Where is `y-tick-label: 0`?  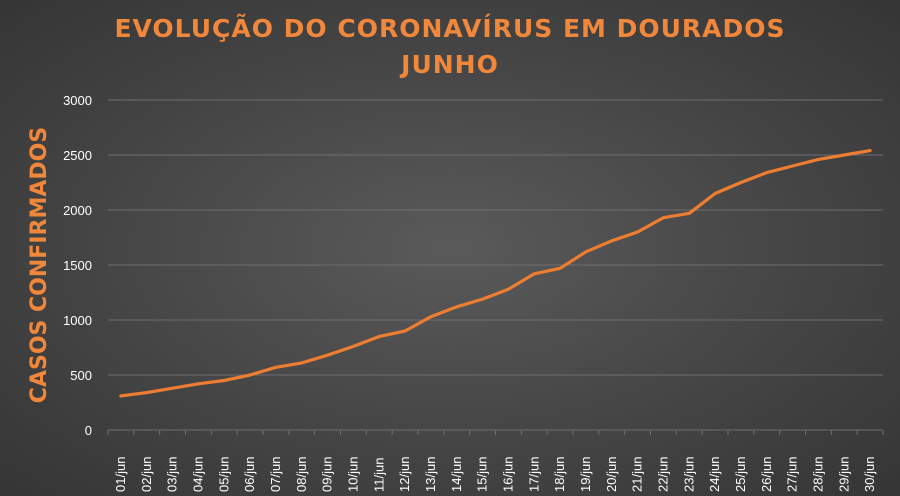 y-tick-label: 0 is located at coordinates (88, 430).